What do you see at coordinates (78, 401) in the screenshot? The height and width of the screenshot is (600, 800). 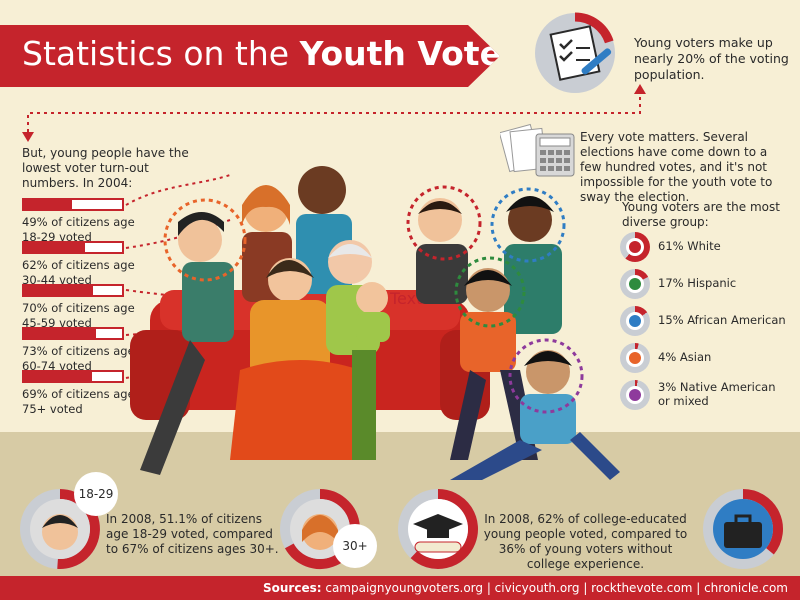 I see `turnout-stat-label: 69% of citizens age 75+ voted` at bounding box center [78, 401].